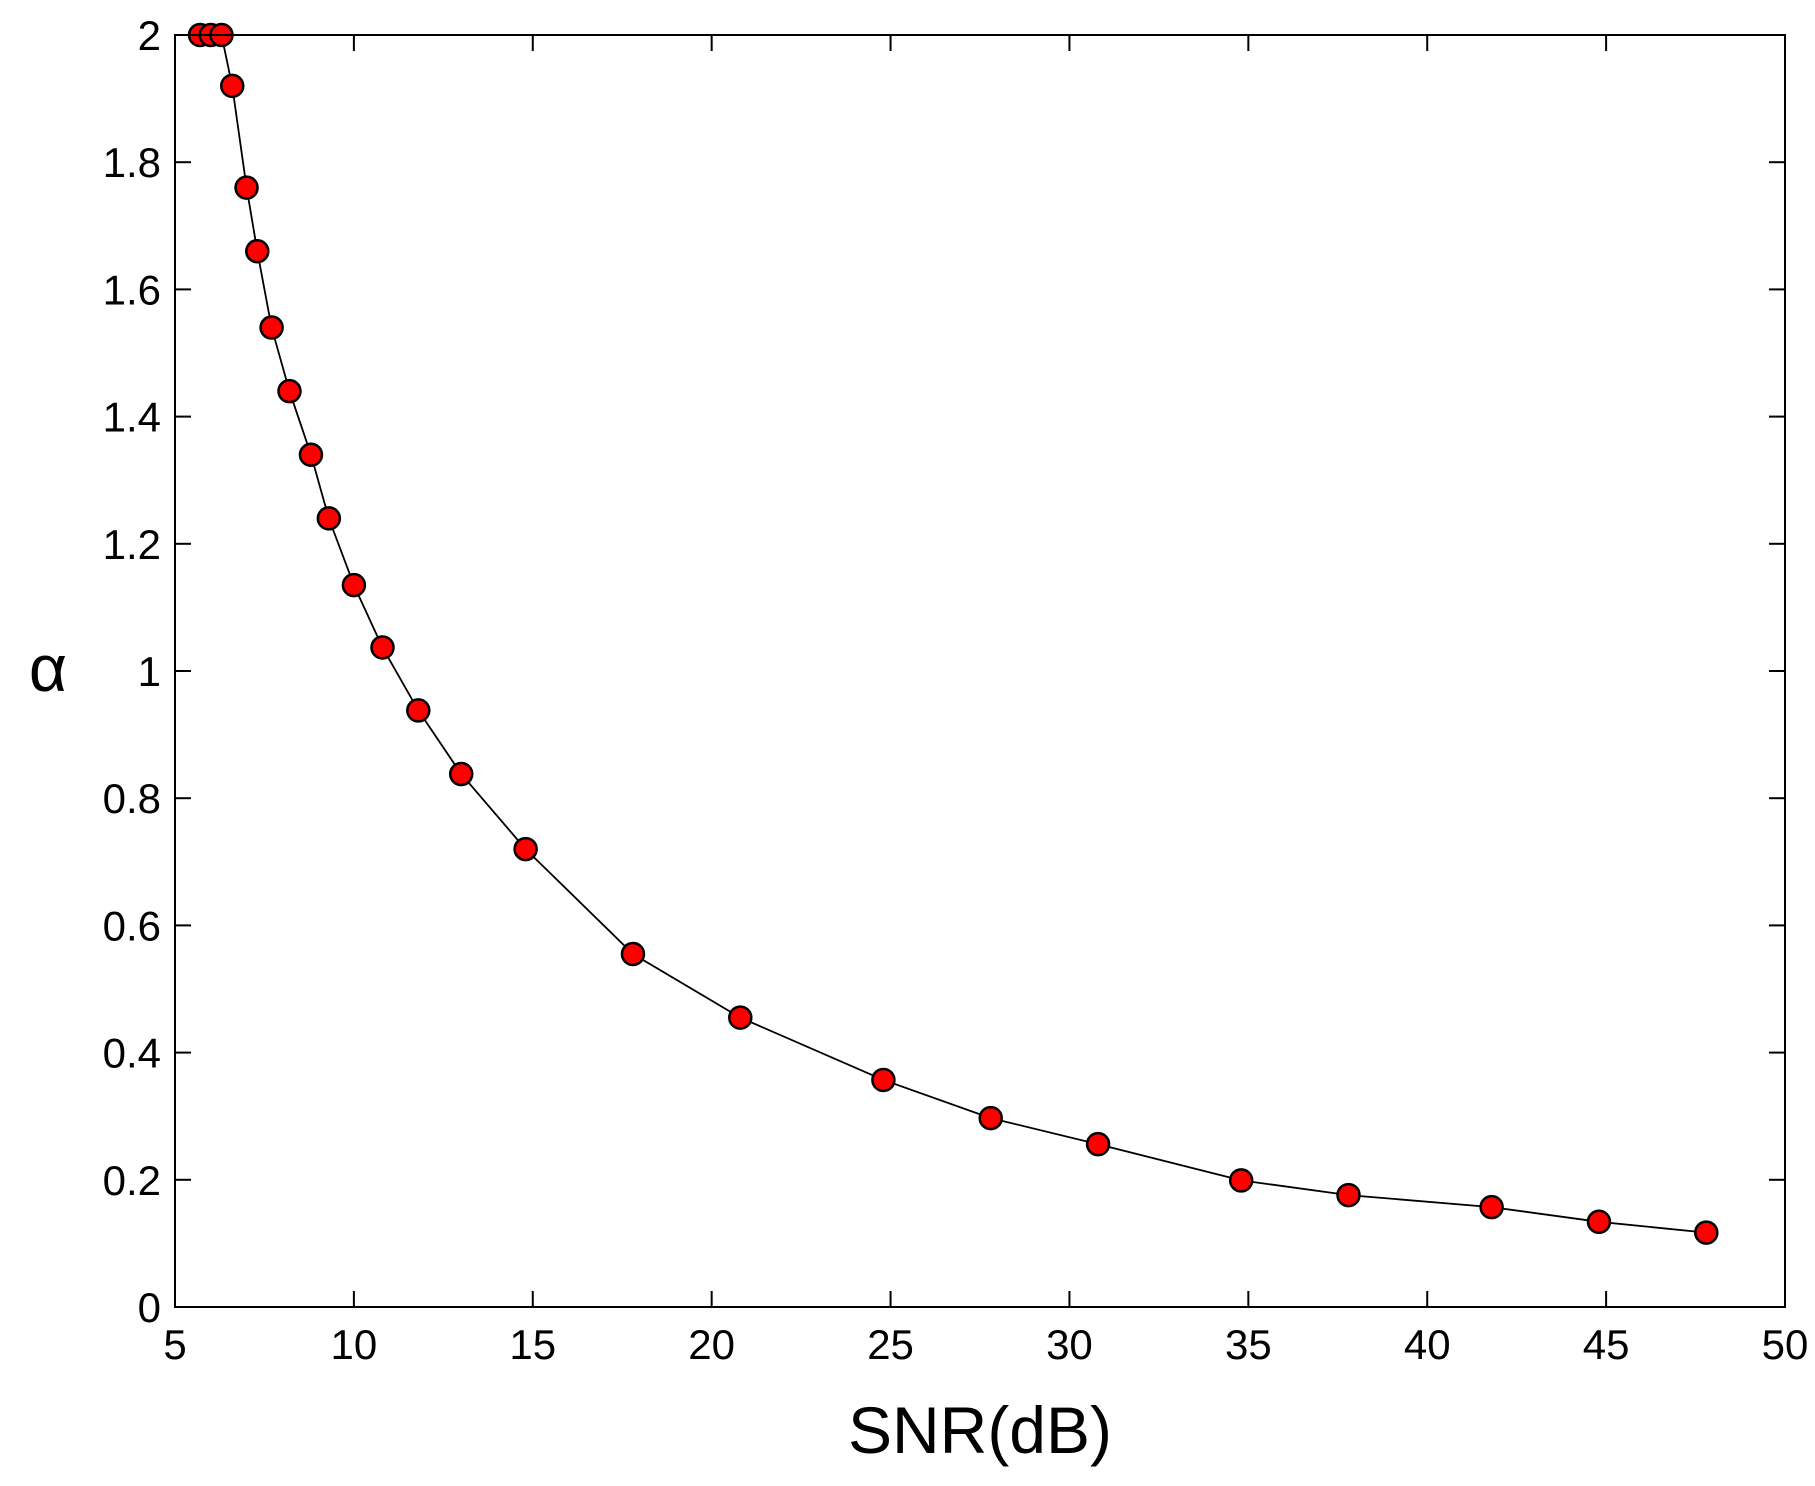 This screenshot has height=1486, width=1815. Describe the element at coordinates (890, 1344) in the screenshot. I see `x-tick-label: 25` at that location.